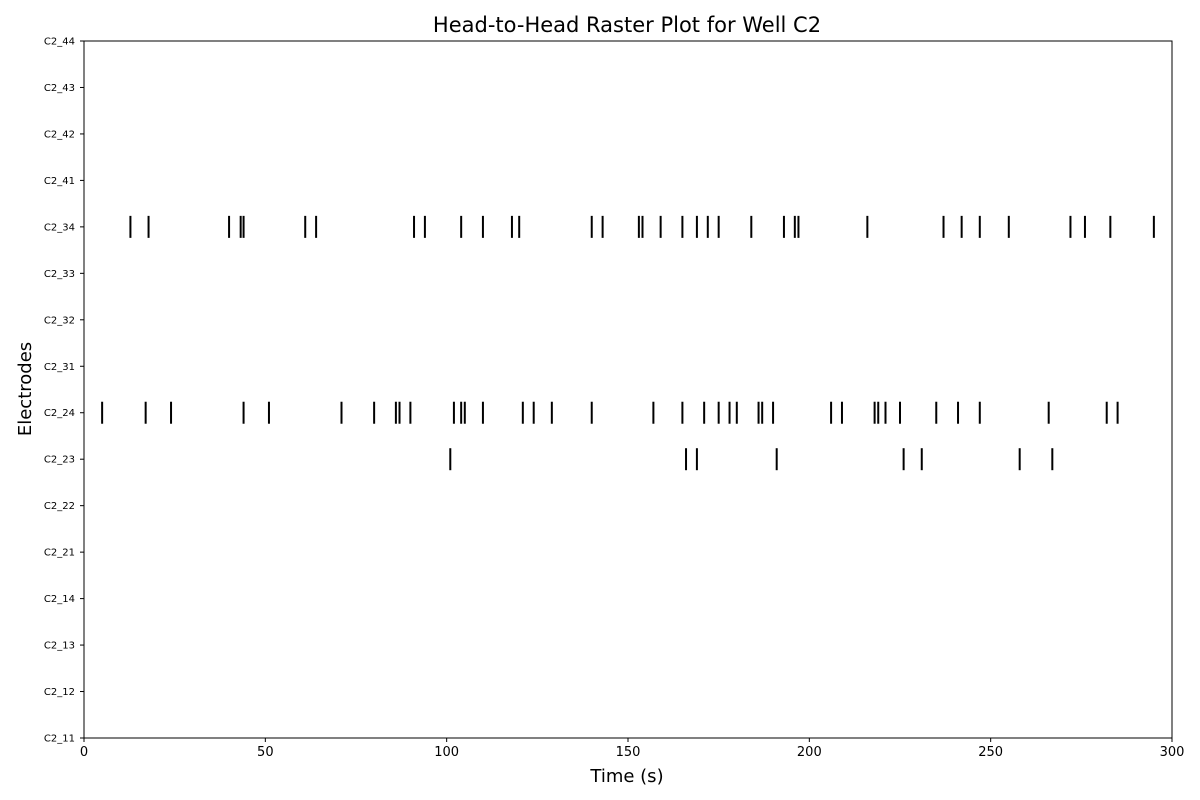 The height and width of the screenshot is (800, 1200). What do you see at coordinates (59, 134) in the screenshot?
I see `y-tick-label: C2_42` at bounding box center [59, 134].